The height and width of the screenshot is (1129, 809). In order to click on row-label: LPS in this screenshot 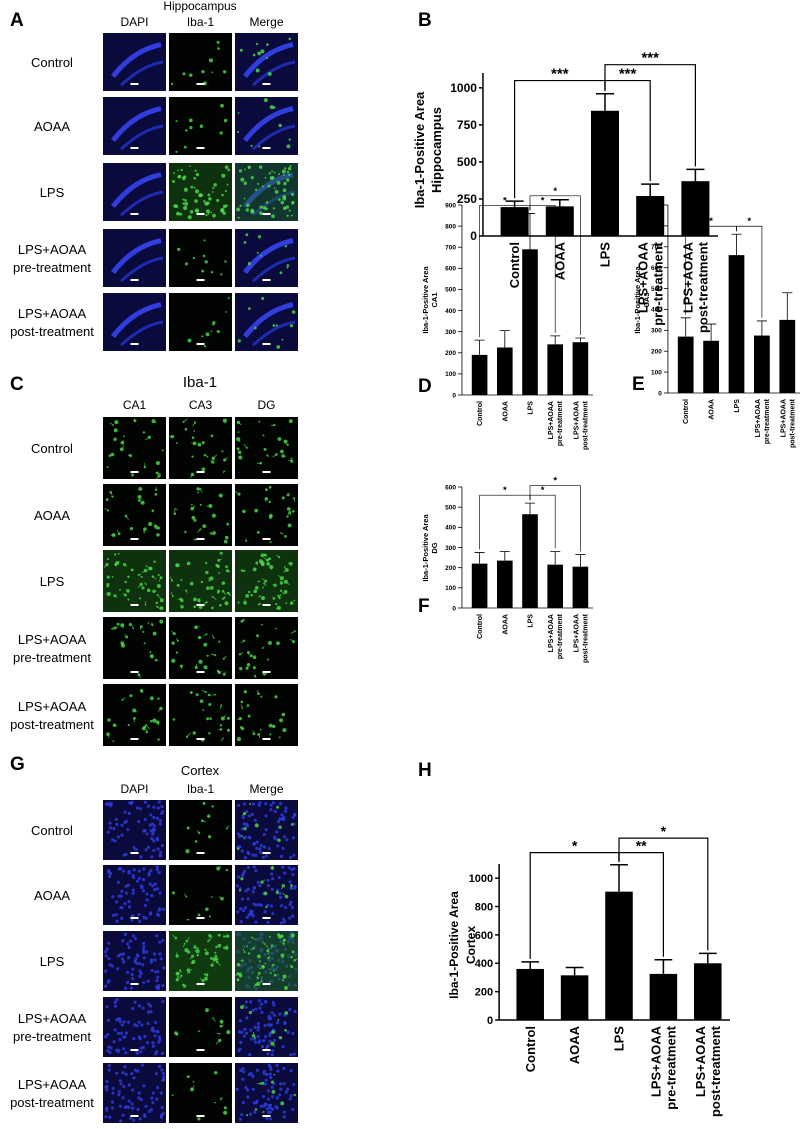, I will do `click(52, 192)`.